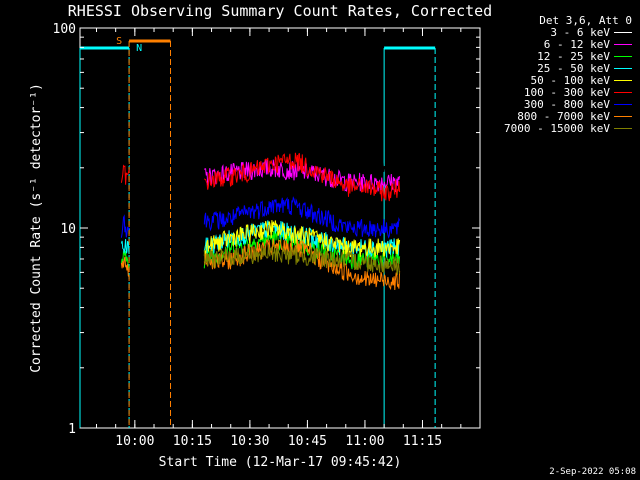  I want to click on footer-timestamp: 2-Sep-2022 05:08, so click(592, 472).